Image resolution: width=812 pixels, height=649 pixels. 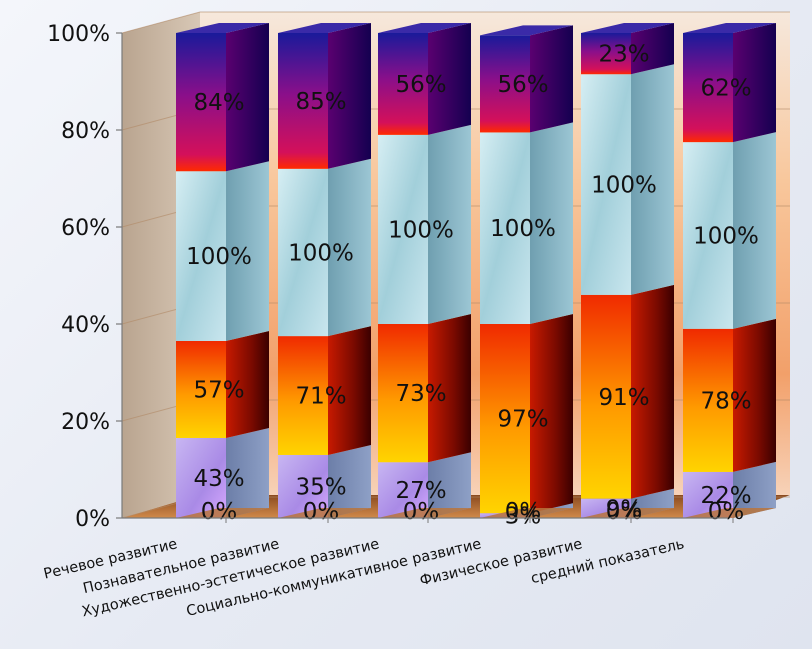 What do you see at coordinates (522, 420) in the screenshot?
I see `data-label: 97%` at bounding box center [522, 420].